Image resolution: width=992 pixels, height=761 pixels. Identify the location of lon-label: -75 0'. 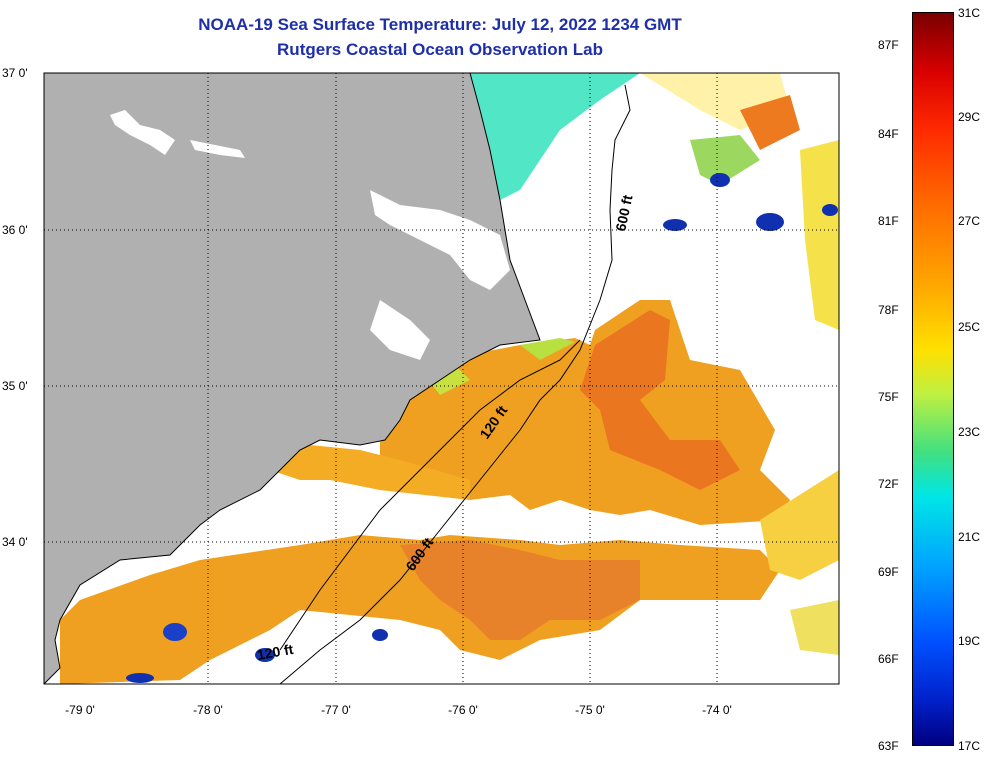
(590, 710).